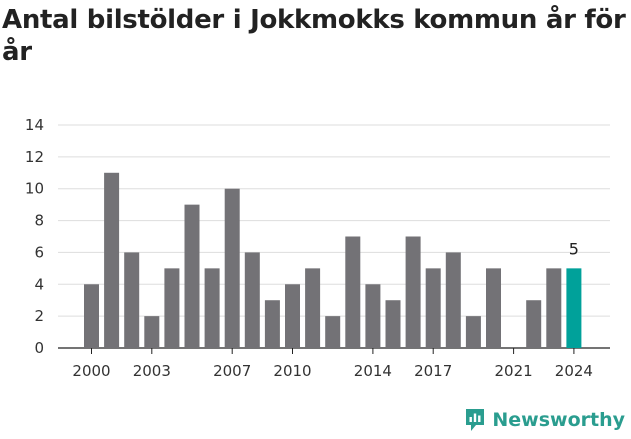 The width and height of the screenshot is (631, 439). I want to click on bar-2008, so click(252, 300).